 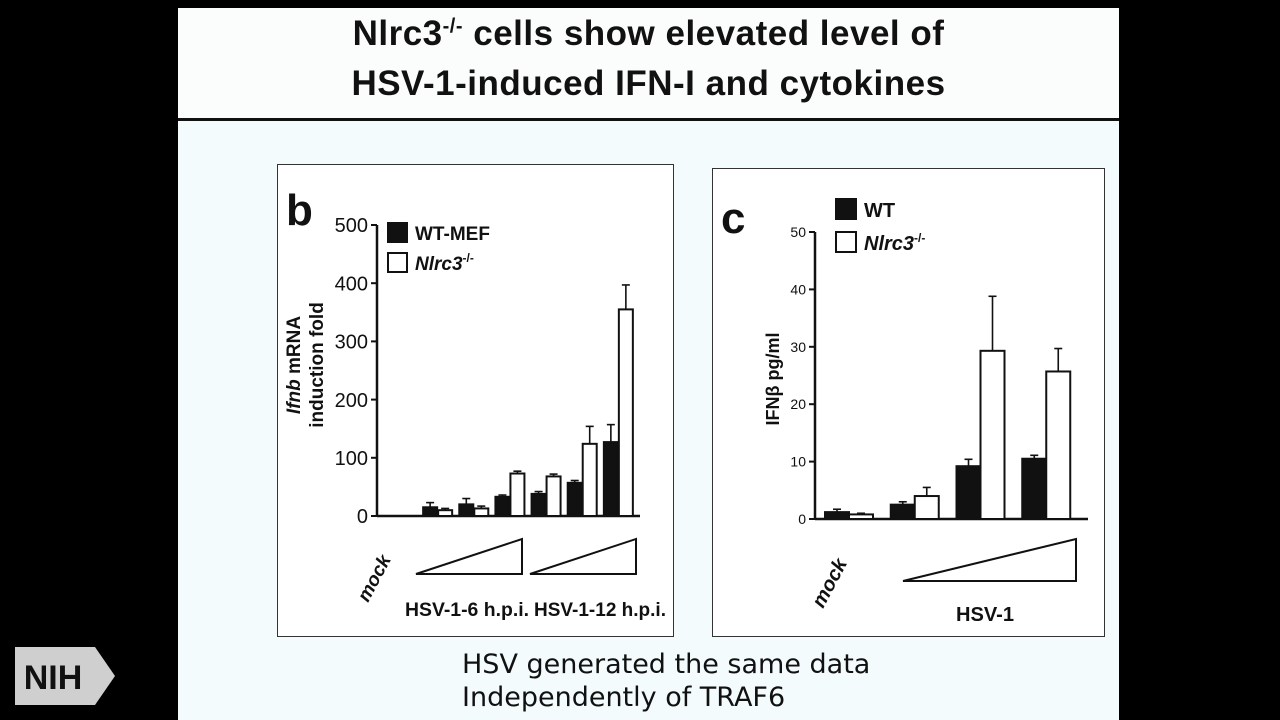 What do you see at coordinates (704, 33) in the screenshot?
I see `title-rest: cells show elevated level of` at bounding box center [704, 33].